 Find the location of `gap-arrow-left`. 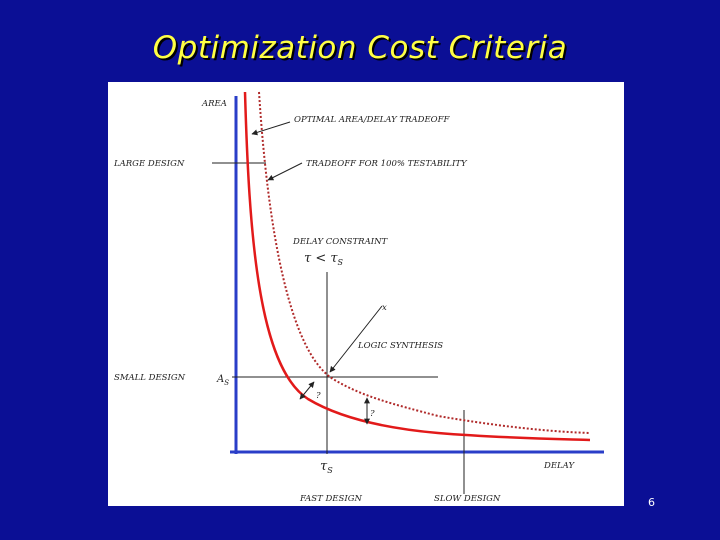

gap-arrow-left is located at coordinates (307, 390).